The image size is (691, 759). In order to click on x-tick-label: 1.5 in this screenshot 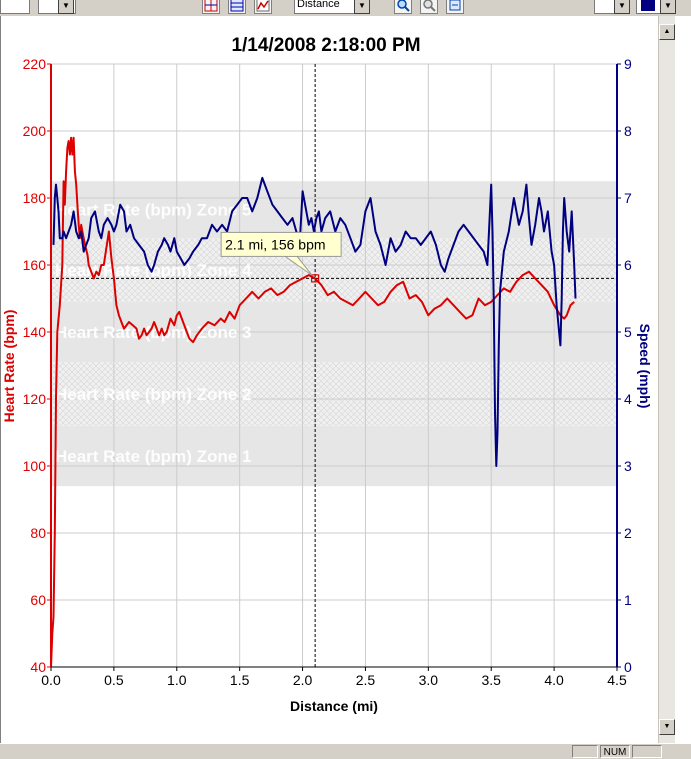, I will do `click(240, 680)`.